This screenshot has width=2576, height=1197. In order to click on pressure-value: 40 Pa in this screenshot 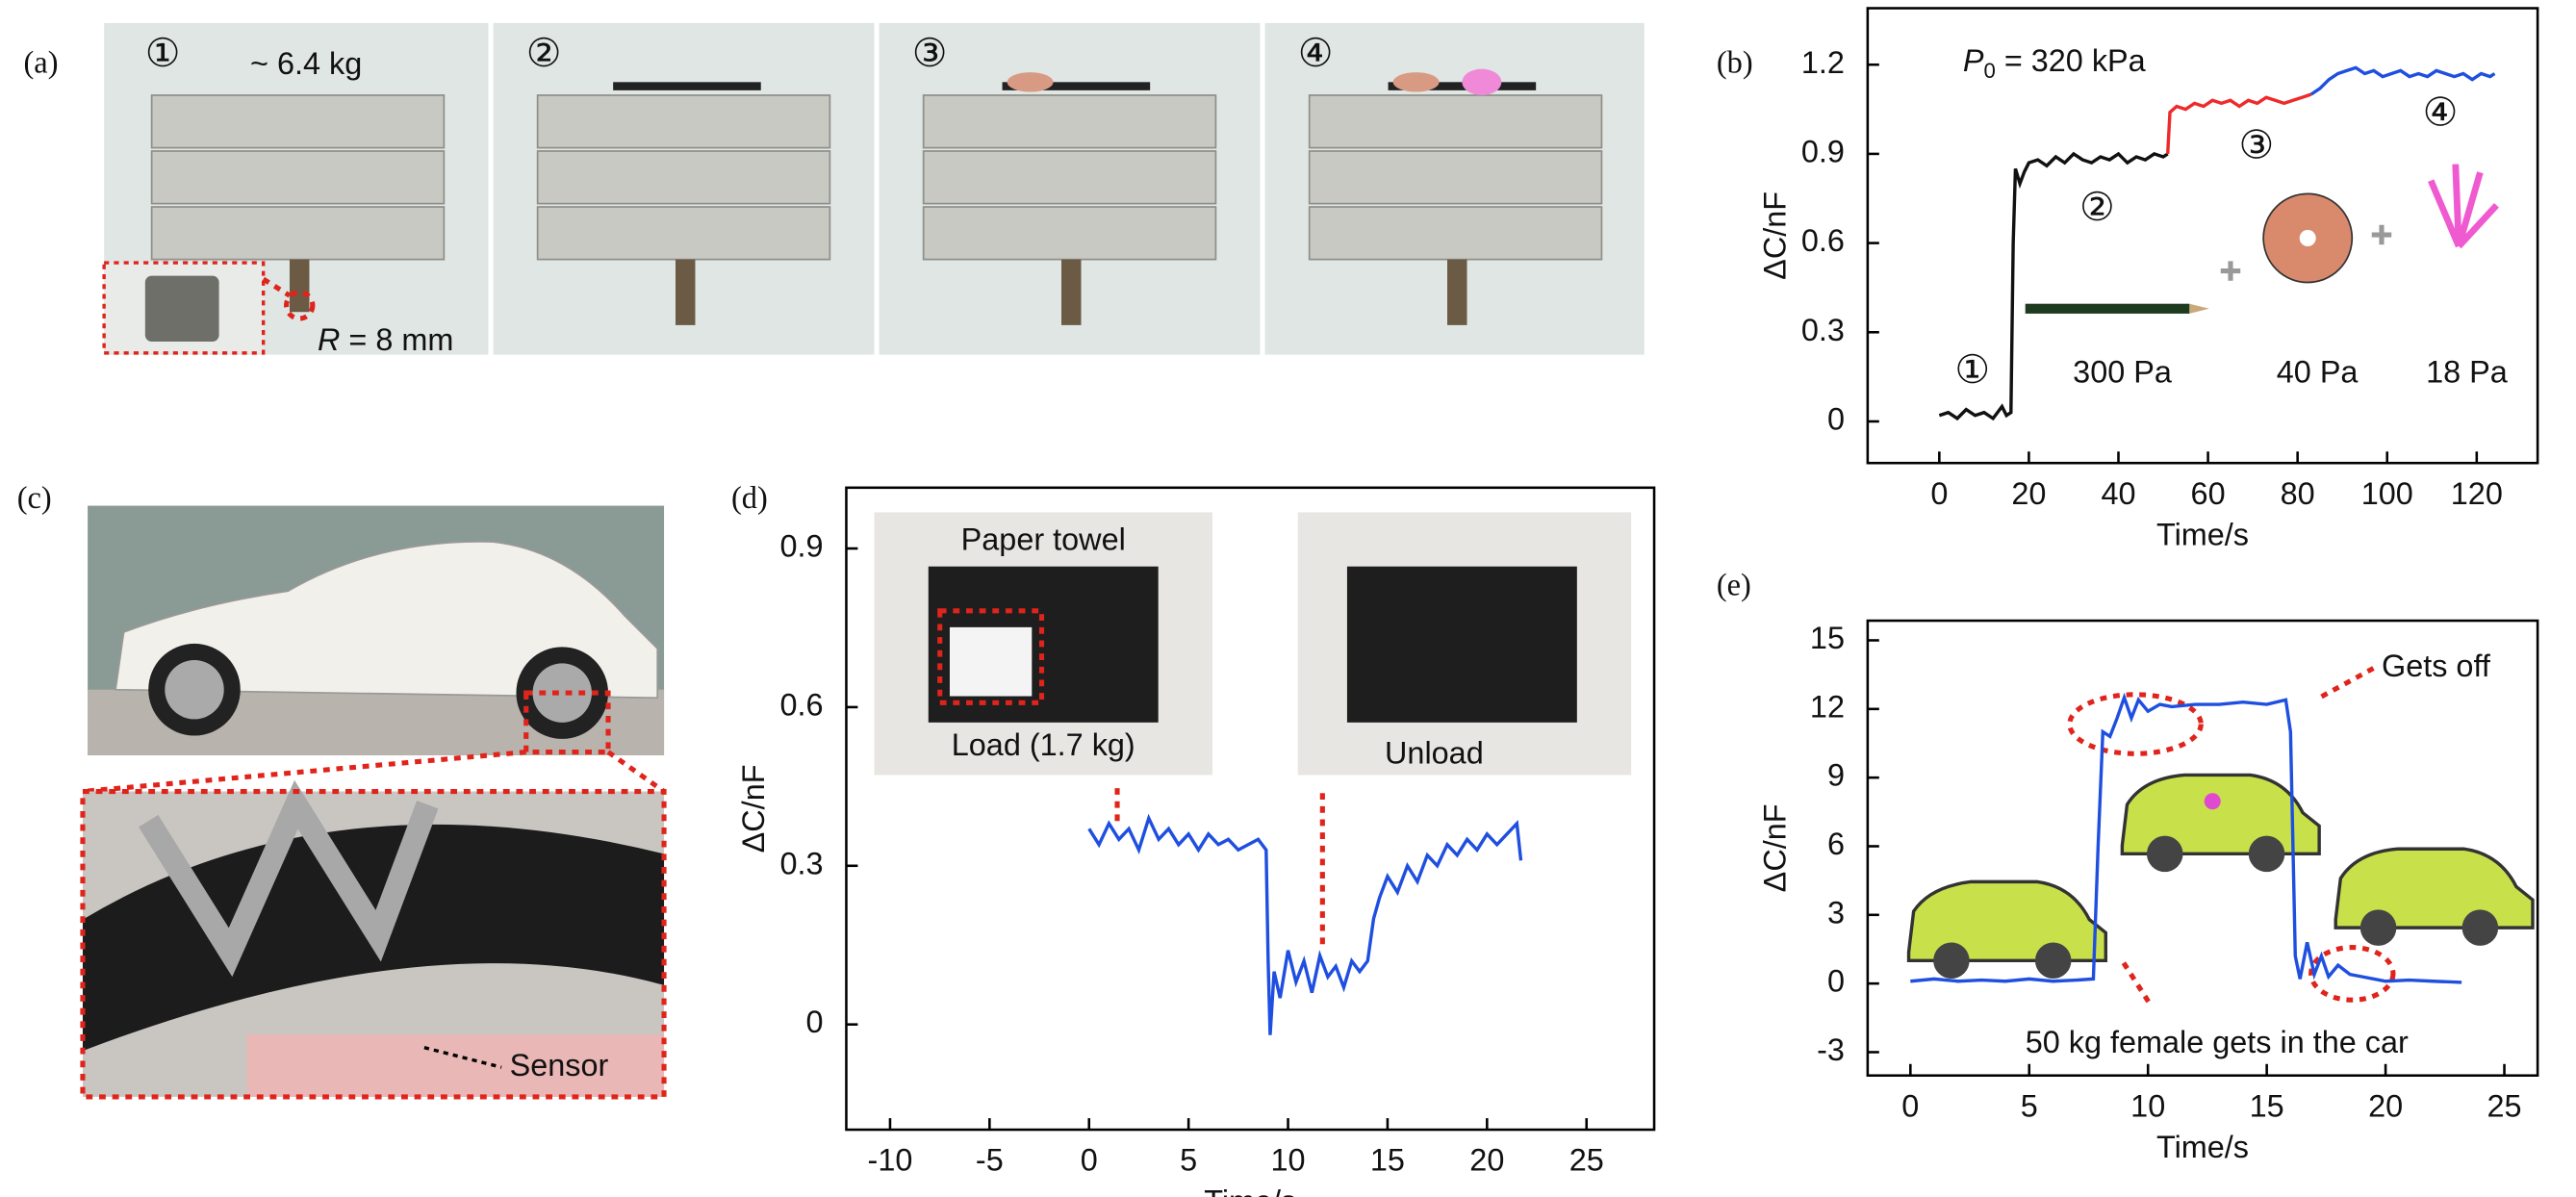, I will do `click(2318, 372)`.